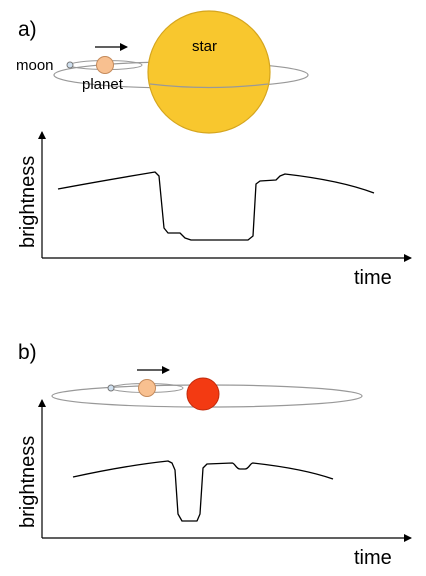 The width and height of the screenshot is (426, 576). What do you see at coordinates (105, 65) in the screenshot?
I see `planet-a` at bounding box center [105, 65].